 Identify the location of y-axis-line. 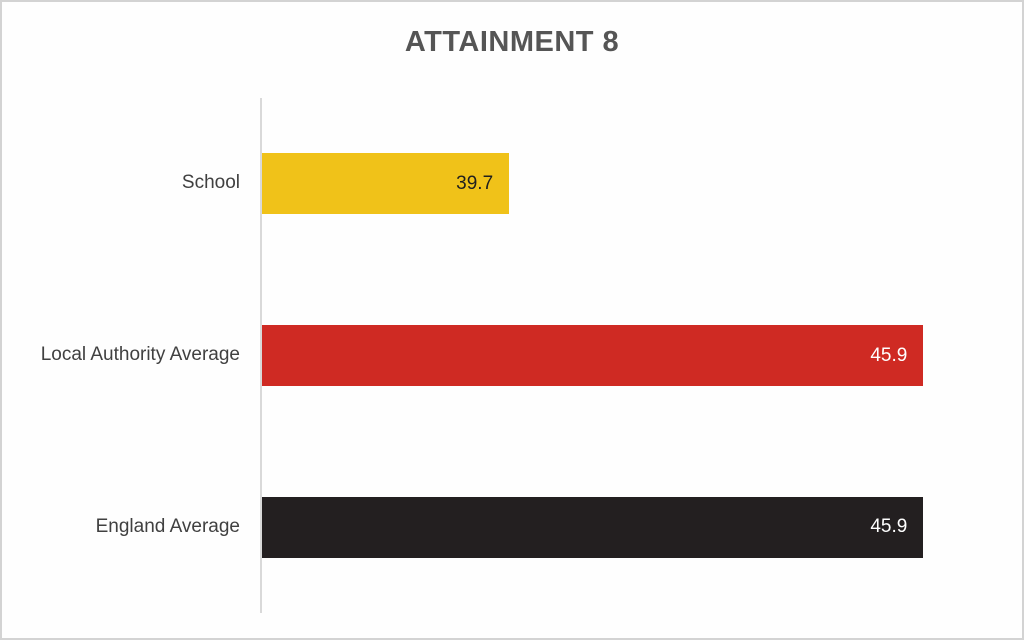
(261, 355).